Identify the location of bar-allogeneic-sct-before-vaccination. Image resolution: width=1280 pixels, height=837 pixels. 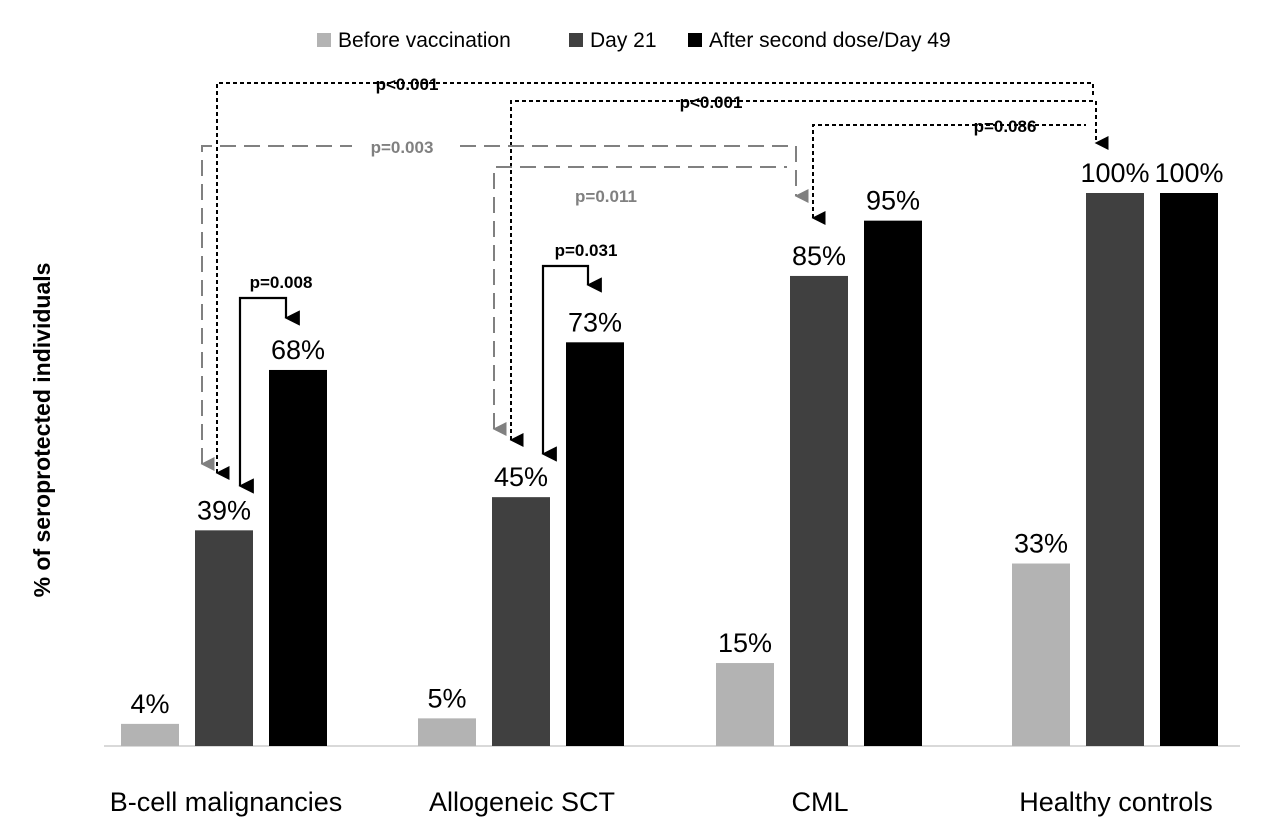
(447, 732).